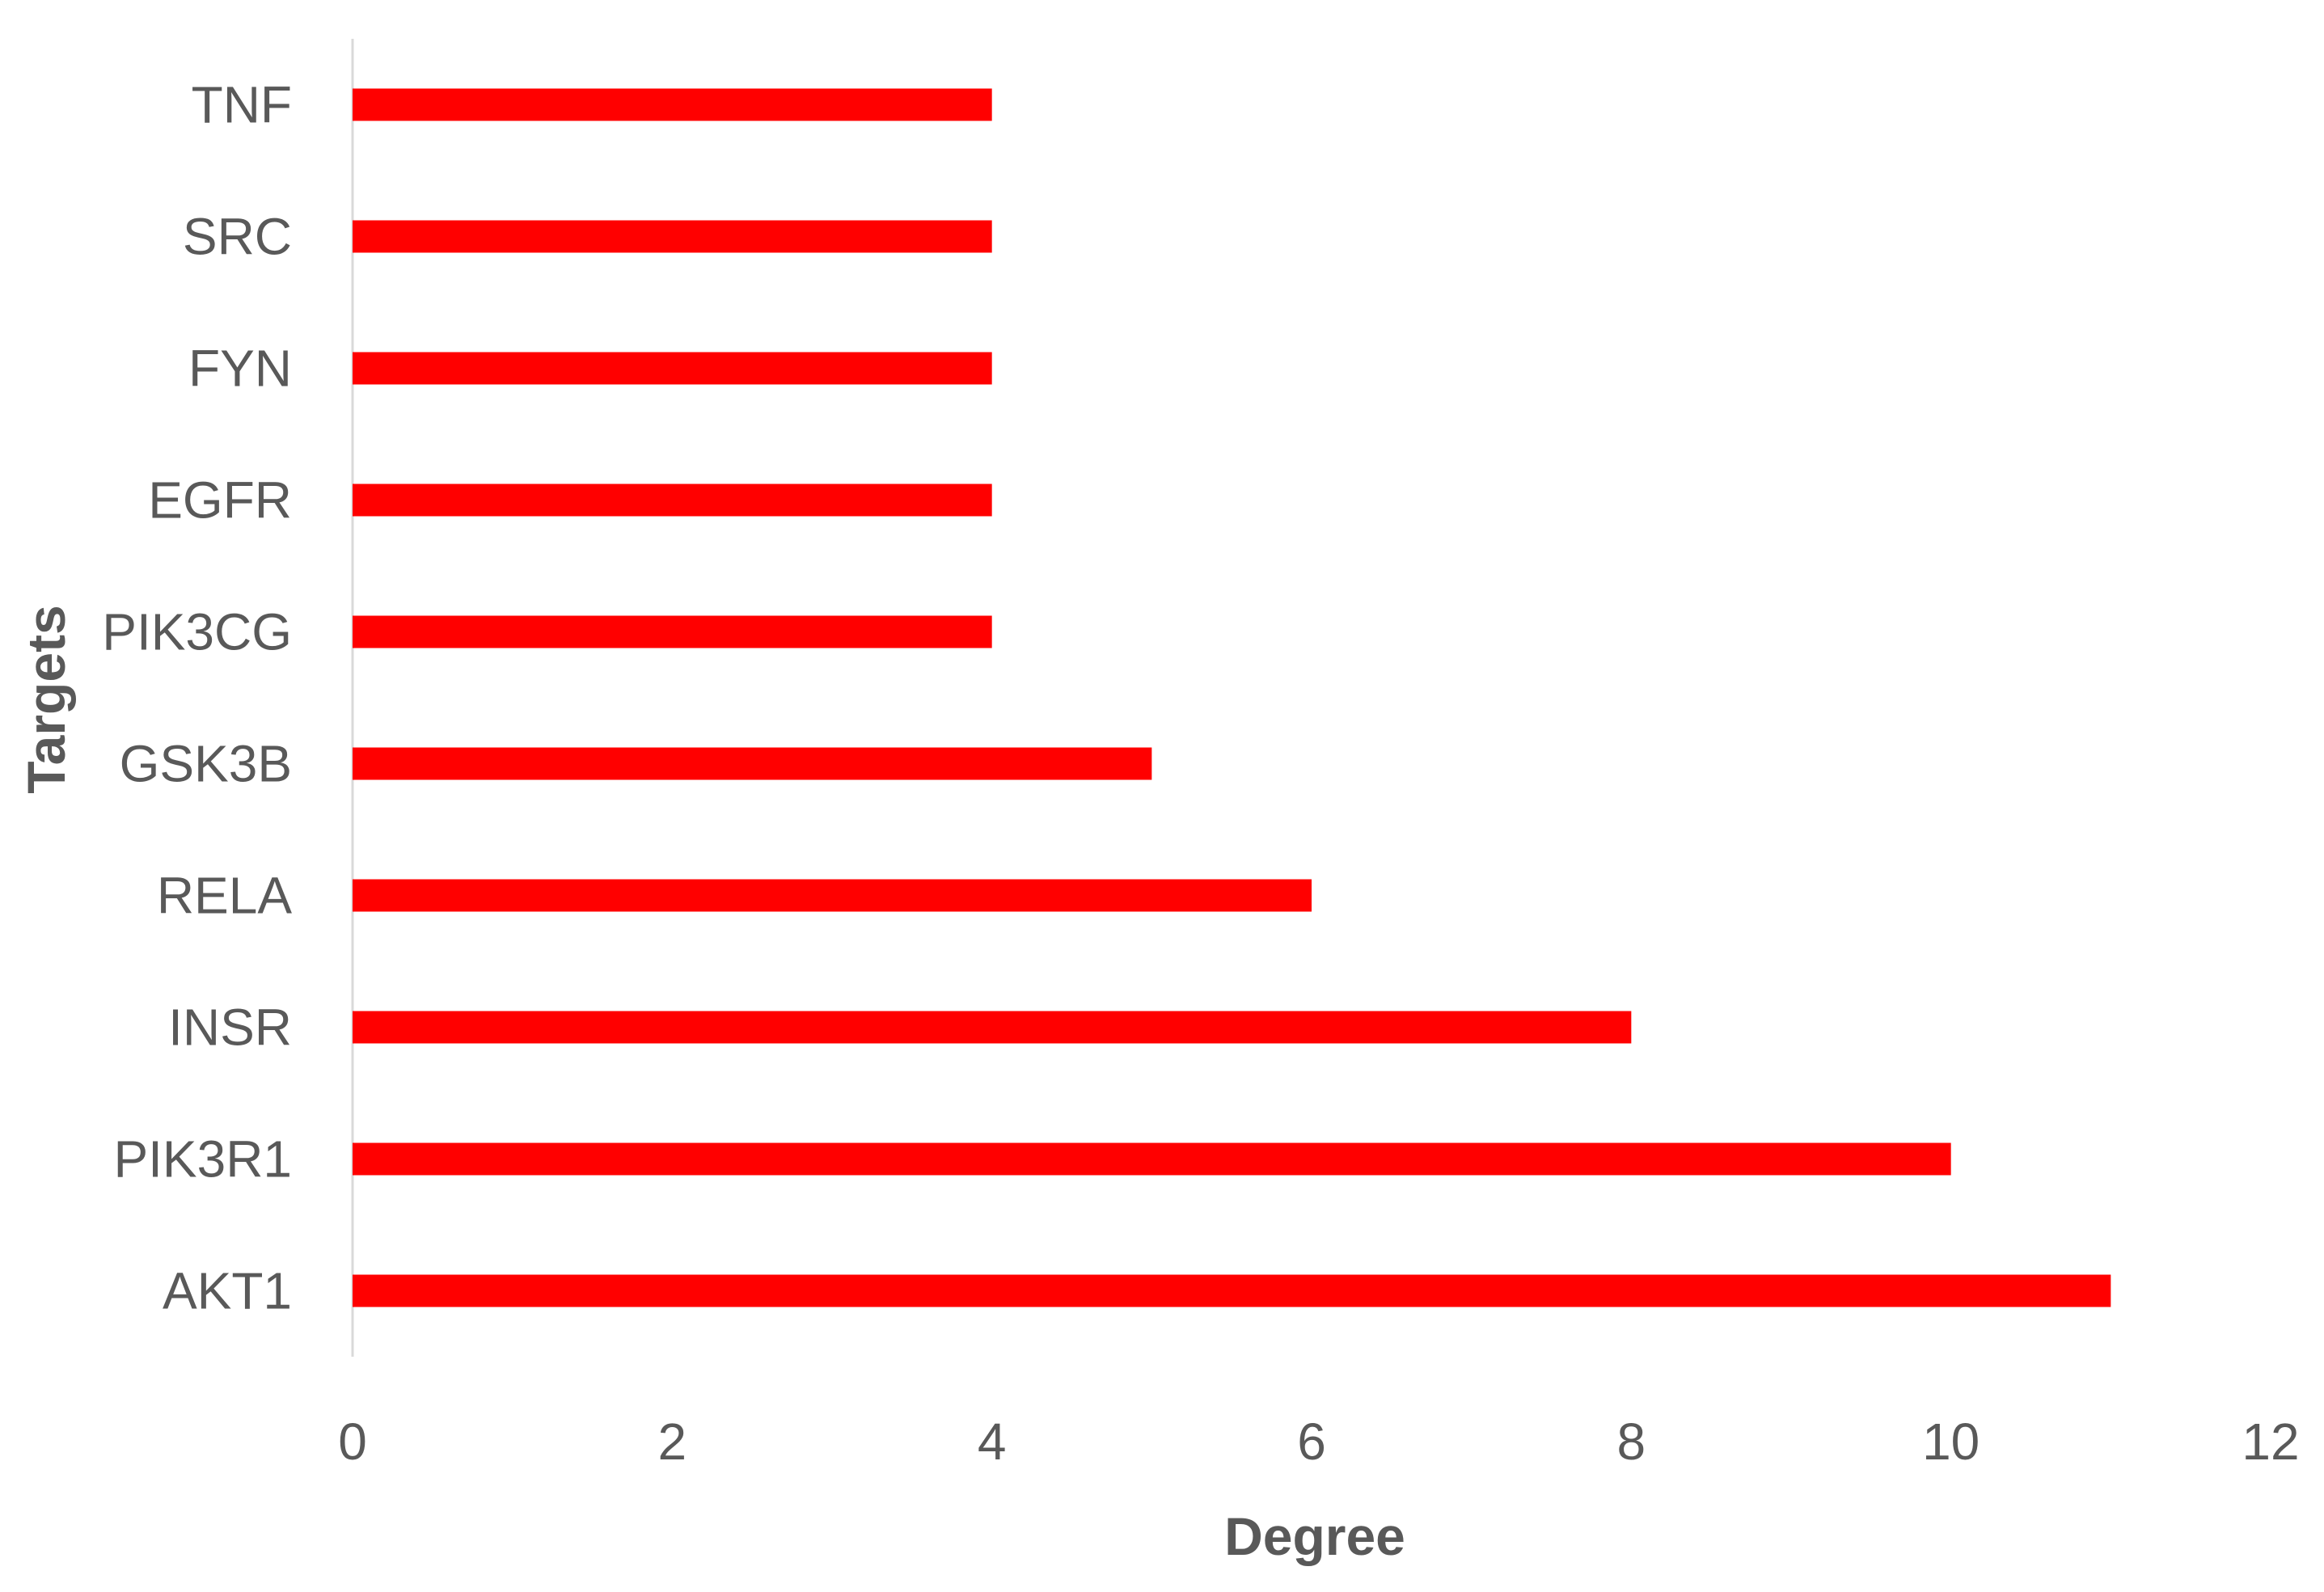 The image size is (2324, 1592). What do you see at coordinates (225, 896) in the screenshot?
I see `y-tick-label: RELA` at bounding box center [225, 896].